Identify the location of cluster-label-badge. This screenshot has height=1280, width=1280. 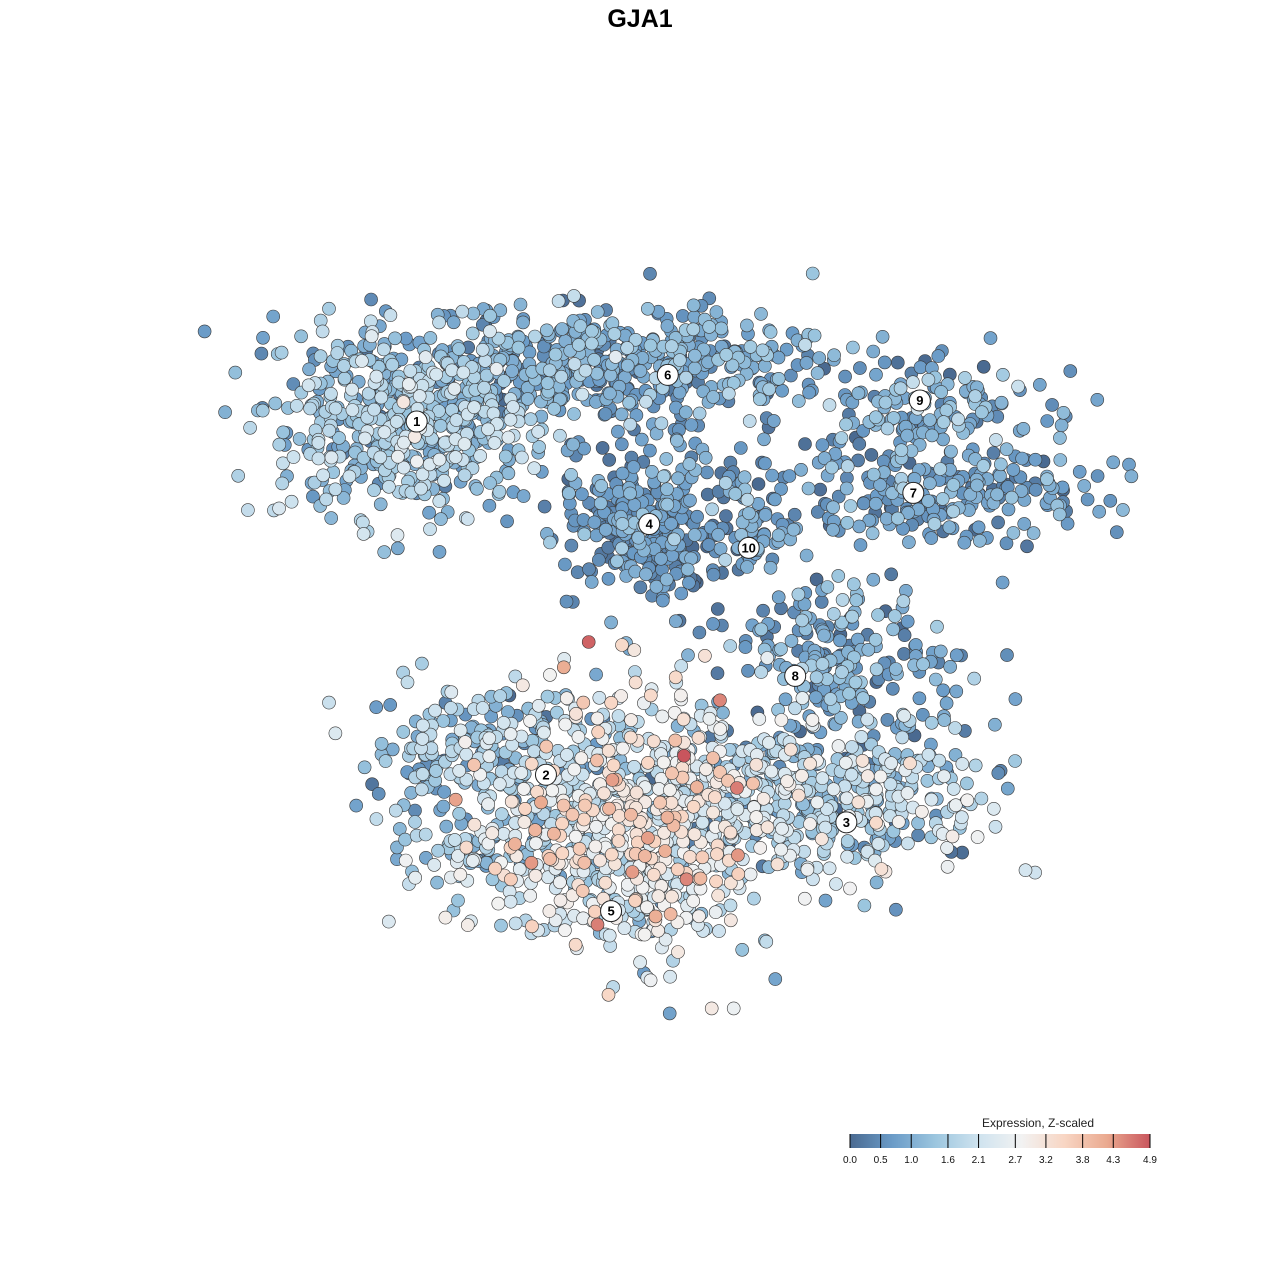
(919, 400).